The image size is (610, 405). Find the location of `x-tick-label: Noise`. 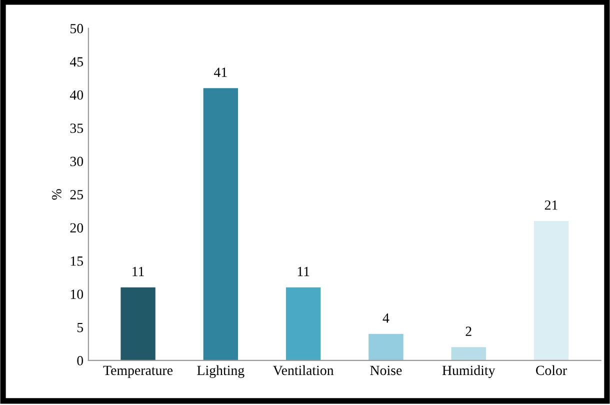

x-tick-label: Noise is located at coordinates (386, 371).